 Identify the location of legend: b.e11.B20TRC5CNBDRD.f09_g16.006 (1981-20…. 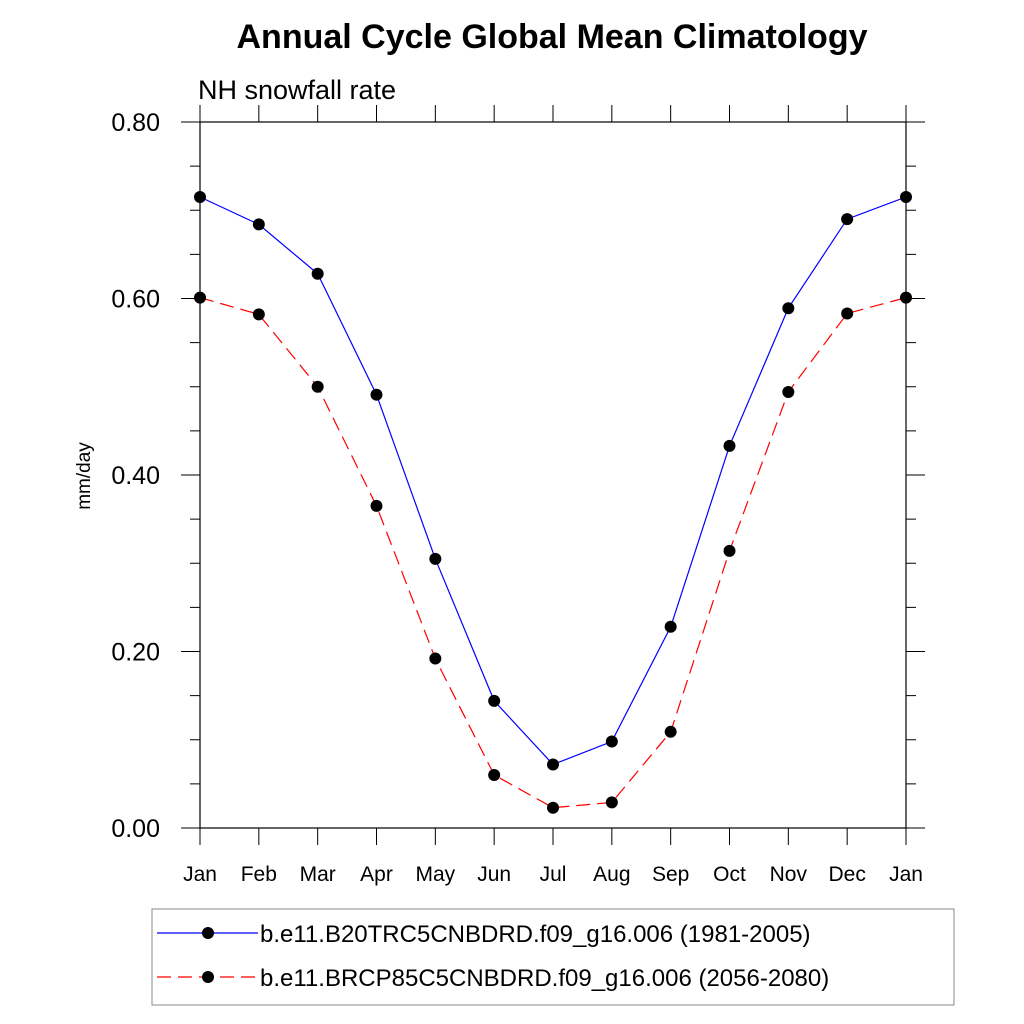
(553, 957).